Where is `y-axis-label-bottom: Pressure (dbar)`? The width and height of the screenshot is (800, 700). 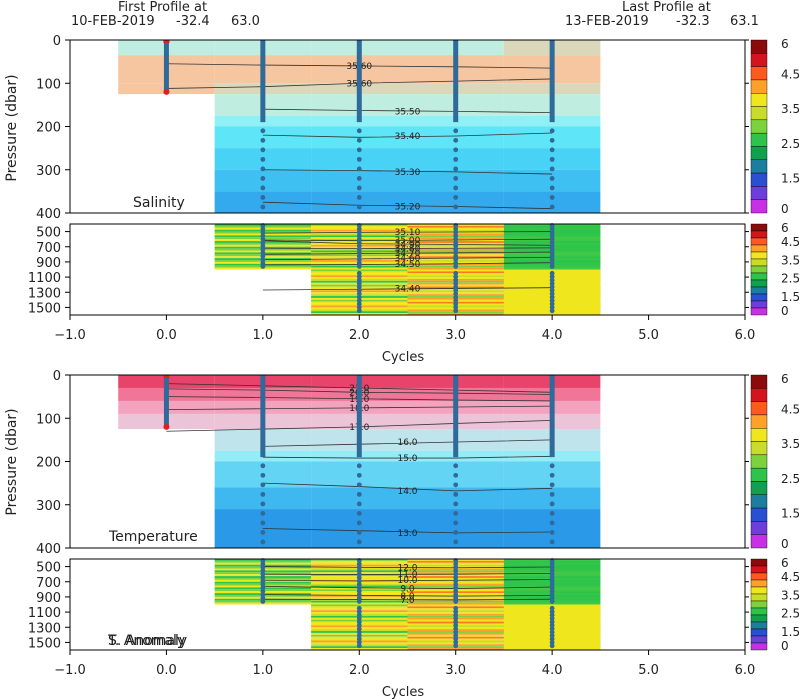
y-axis-label-bottom: Pressure (dbar) is located at coordinates (12, 461).